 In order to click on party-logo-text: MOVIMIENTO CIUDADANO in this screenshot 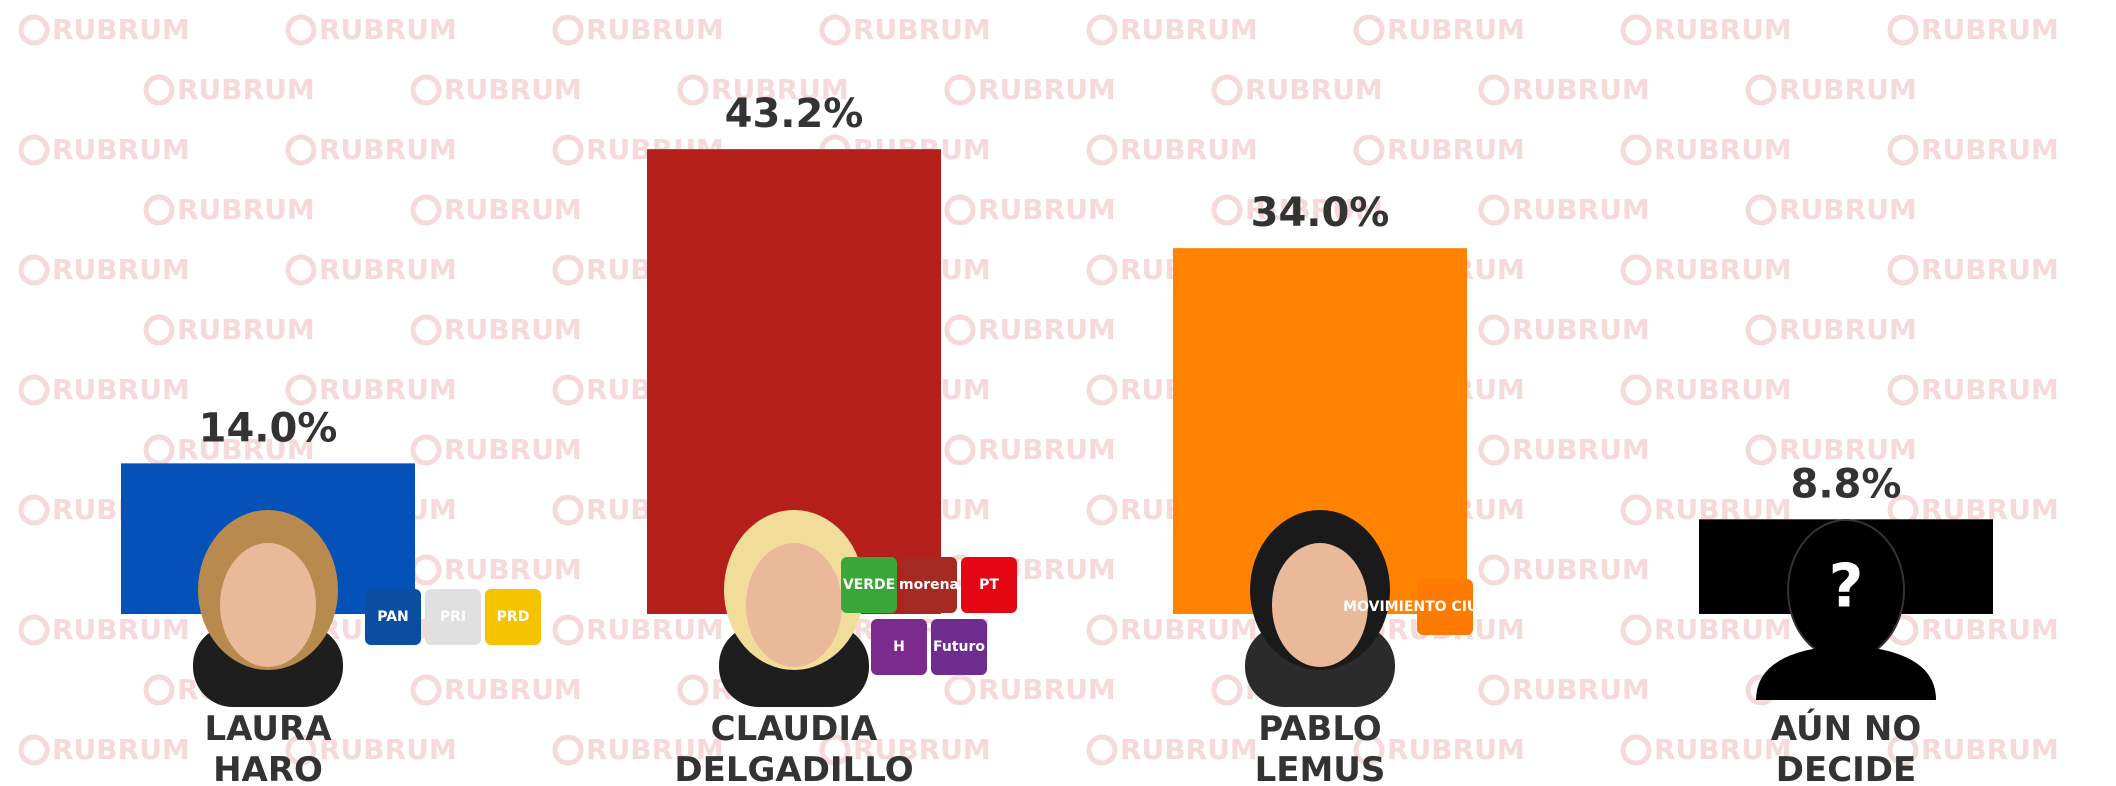, I will do `click(1445, 607)`.